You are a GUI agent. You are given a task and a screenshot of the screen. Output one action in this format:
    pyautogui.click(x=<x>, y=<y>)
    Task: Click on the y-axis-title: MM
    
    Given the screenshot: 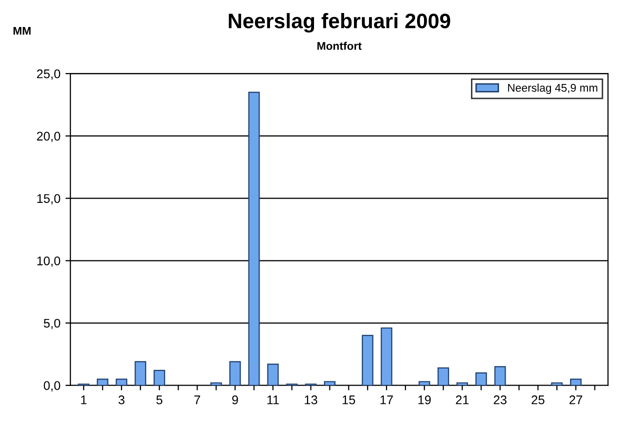 What is the action you would take?
    pyautogui.click(x=22, y=30)
    